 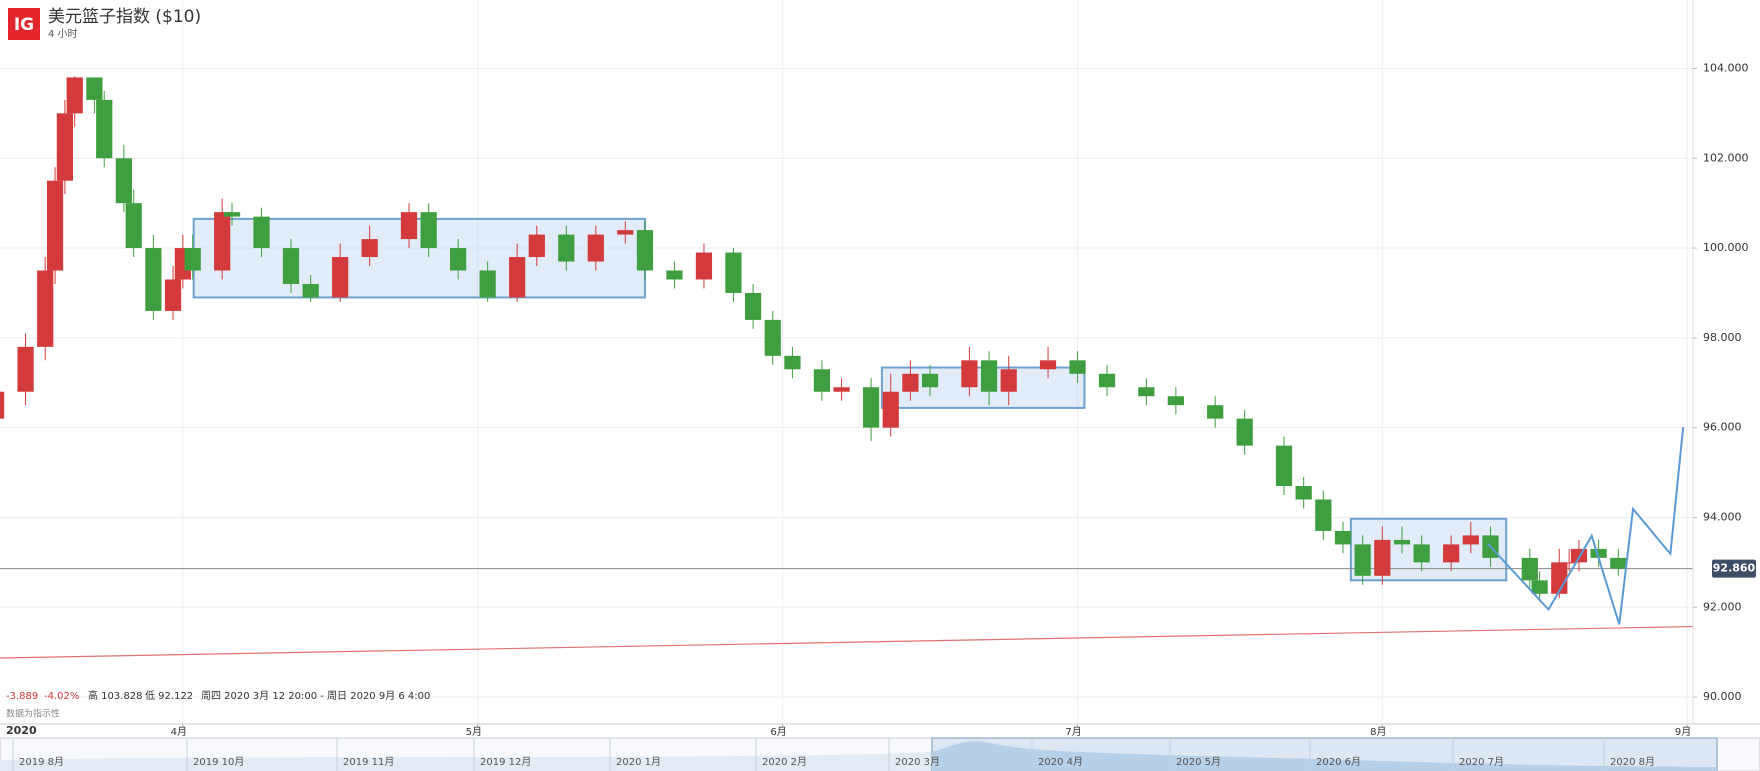 I want to click on year-label: 2020, so click(x=21, y=730).